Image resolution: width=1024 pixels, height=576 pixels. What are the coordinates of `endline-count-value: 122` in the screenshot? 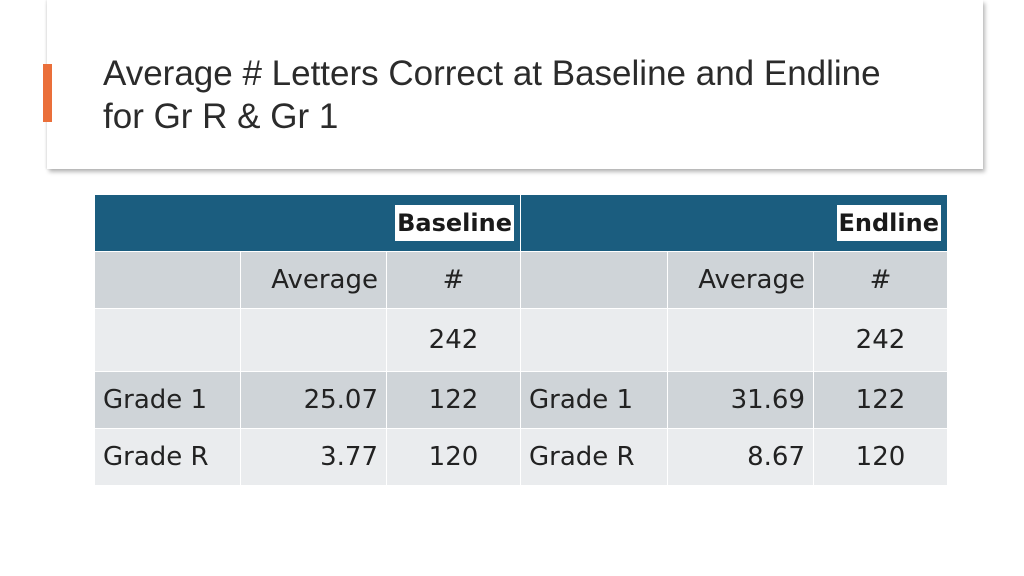 It's located at (880, 400).